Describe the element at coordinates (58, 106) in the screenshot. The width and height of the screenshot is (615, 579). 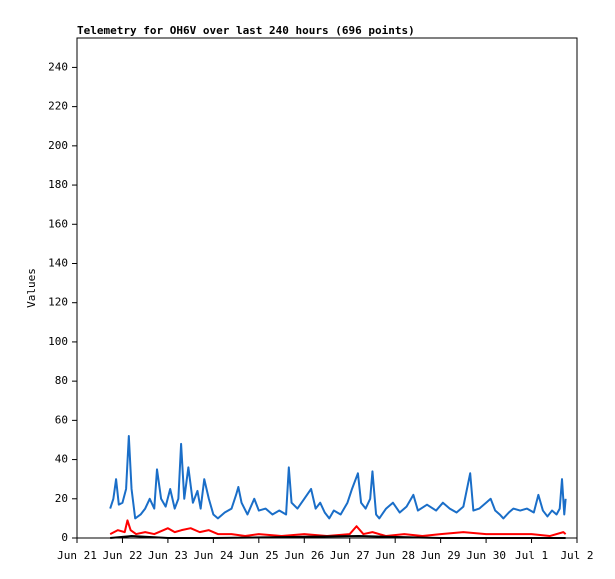
I see `y-tick-label: 220` at that location.